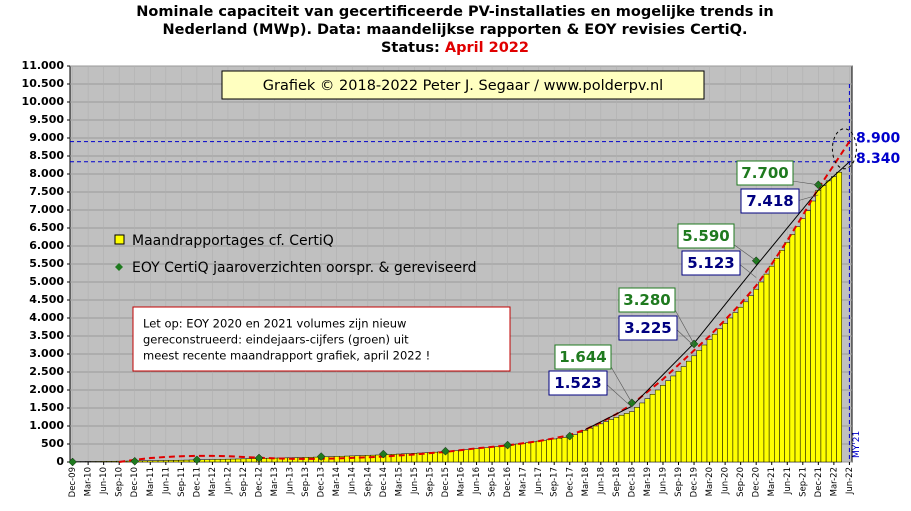 This screenshot has width=911, height=511. I want to click on note-box, so click(321, 339).